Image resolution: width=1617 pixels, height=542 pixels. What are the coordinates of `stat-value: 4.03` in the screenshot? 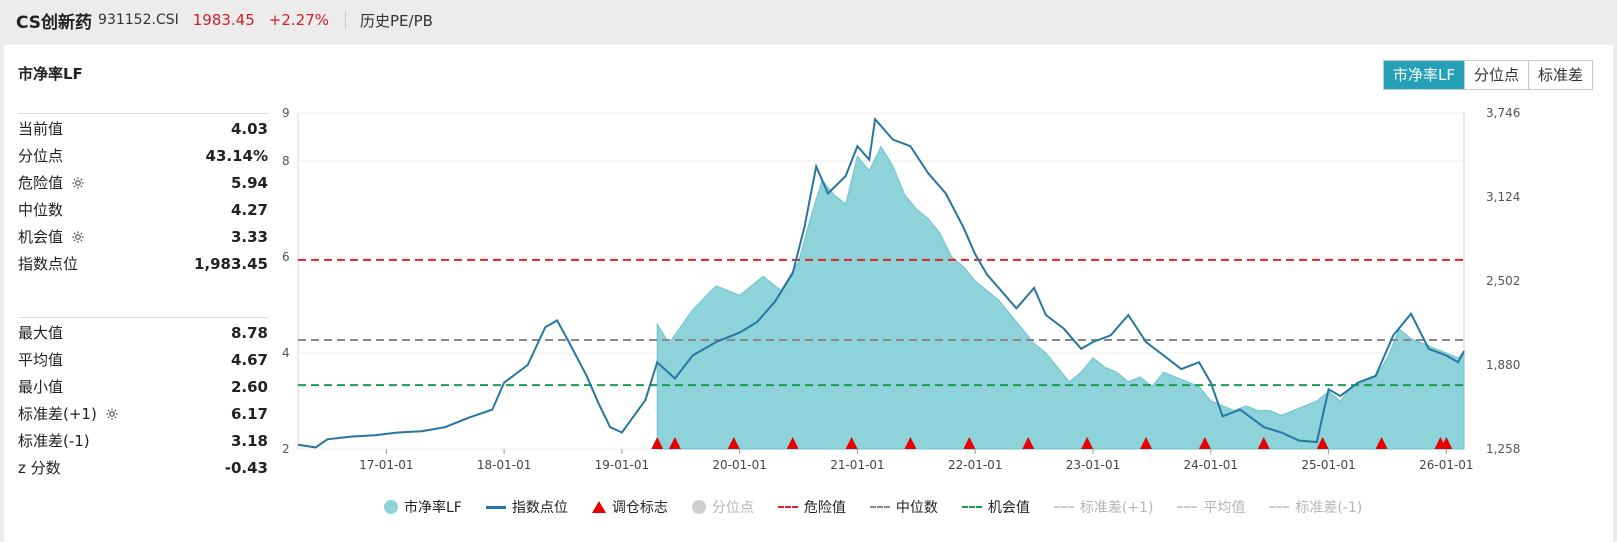 It's located at (249, 128).